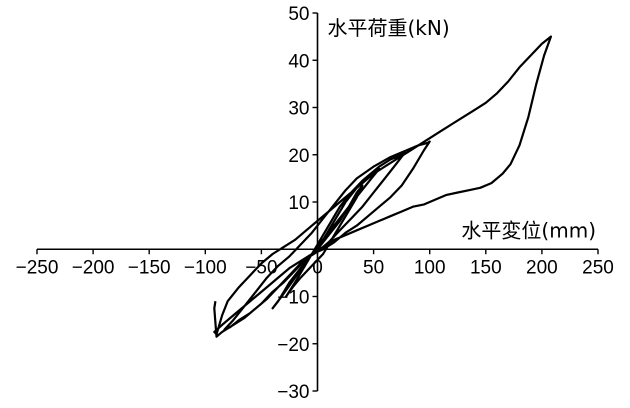  Describe the element at coordinates (542, 267) in the screenshot. I see `x-tick-label: 200` at that location.